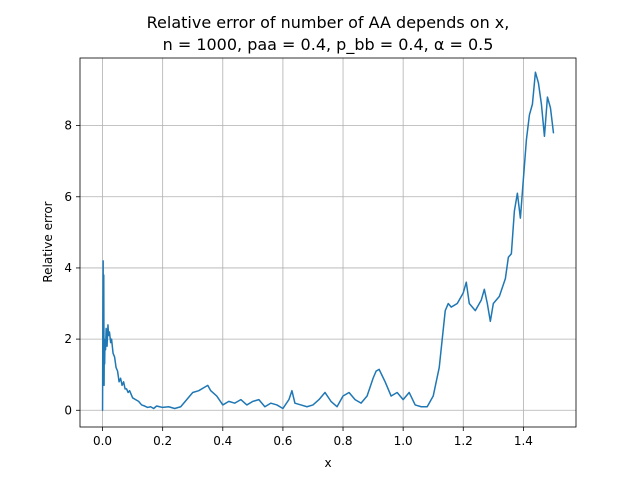 This screenshot has width=640, height=480. I want to click on x-tick-label: 1.4, so click(523, 441).